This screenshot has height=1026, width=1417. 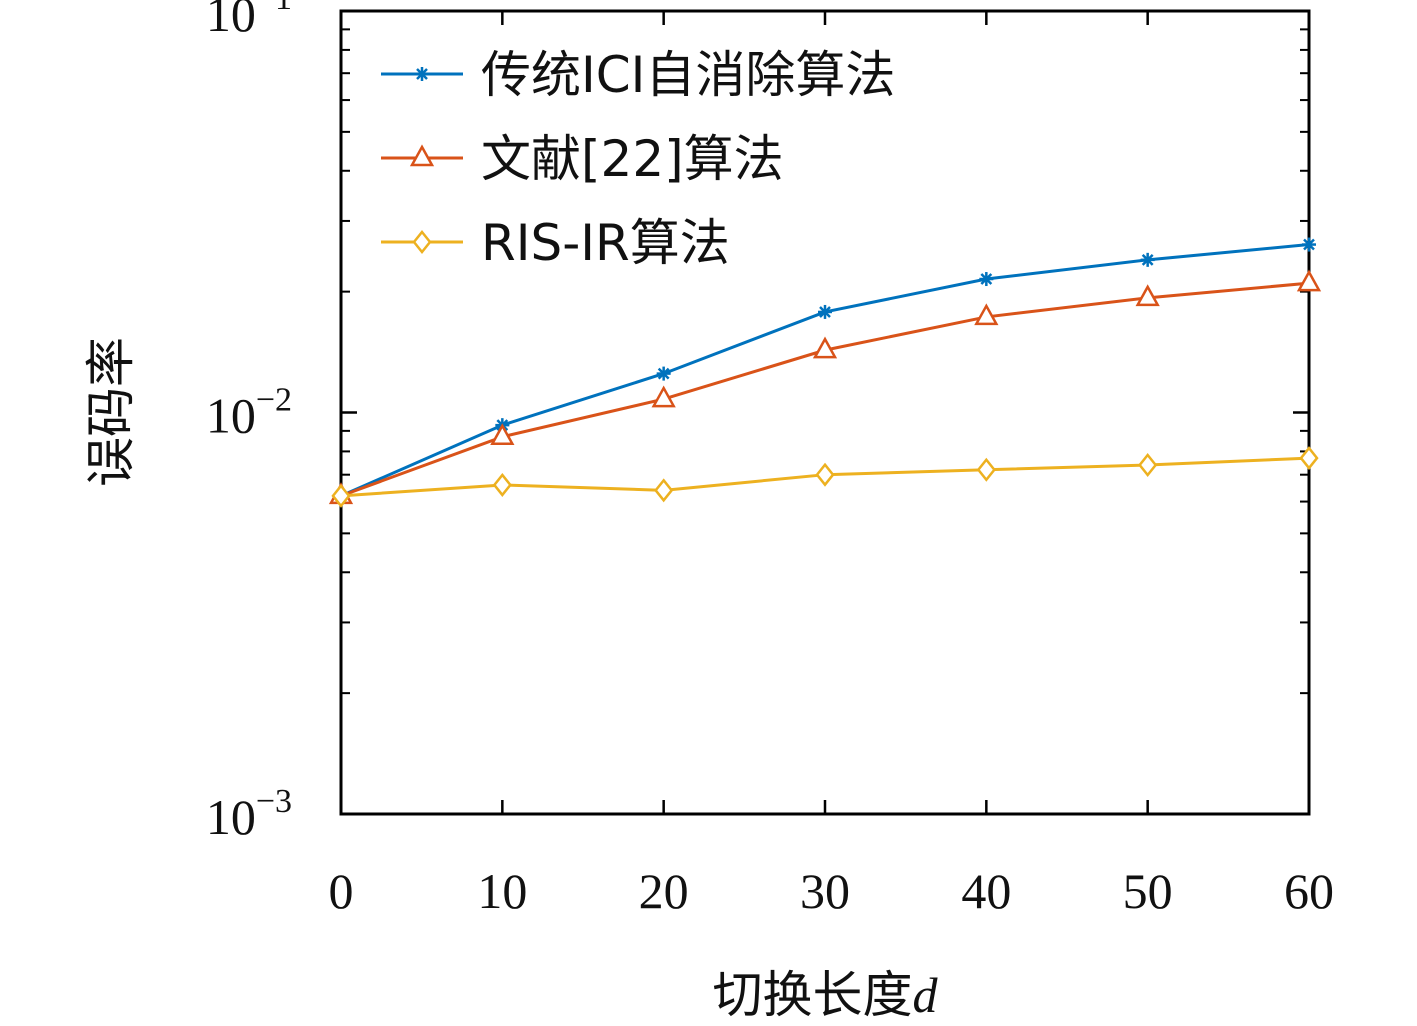 I want to click on legend-entry-1: 文献[22]算法, so click(x=582, y=159).